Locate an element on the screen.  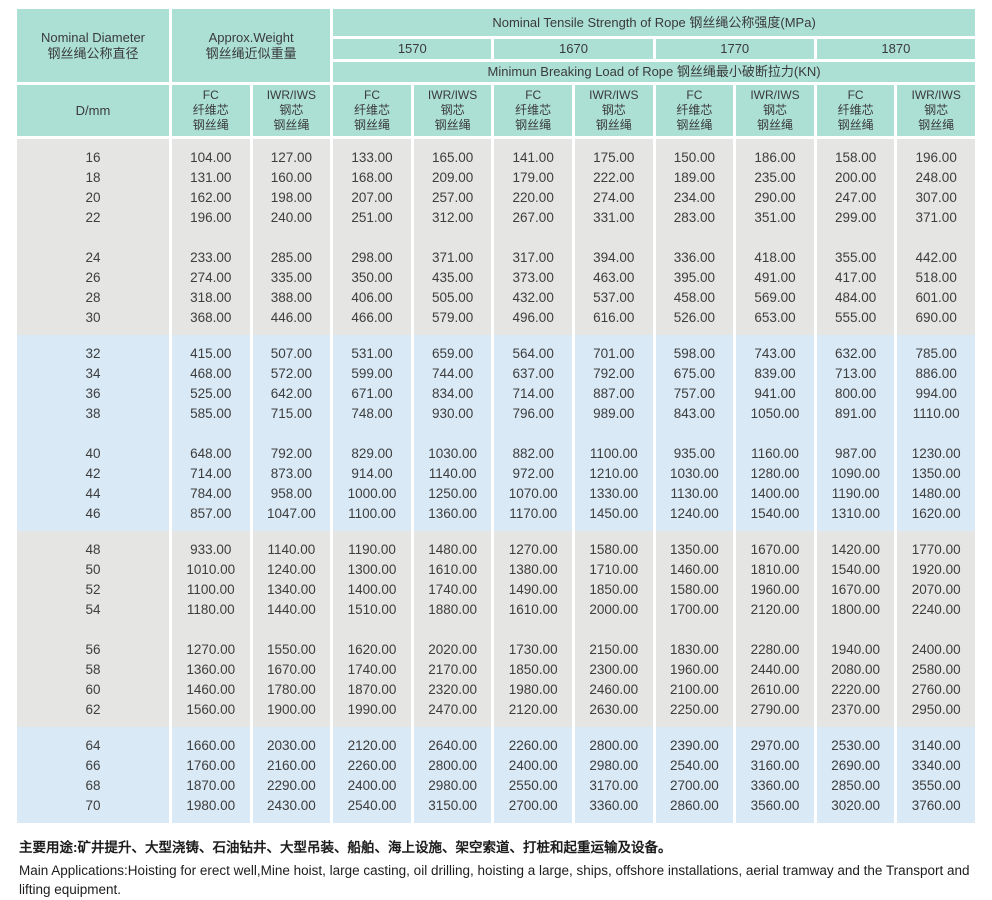
value-cell: 564.00 is located at coordinates (533, 353).